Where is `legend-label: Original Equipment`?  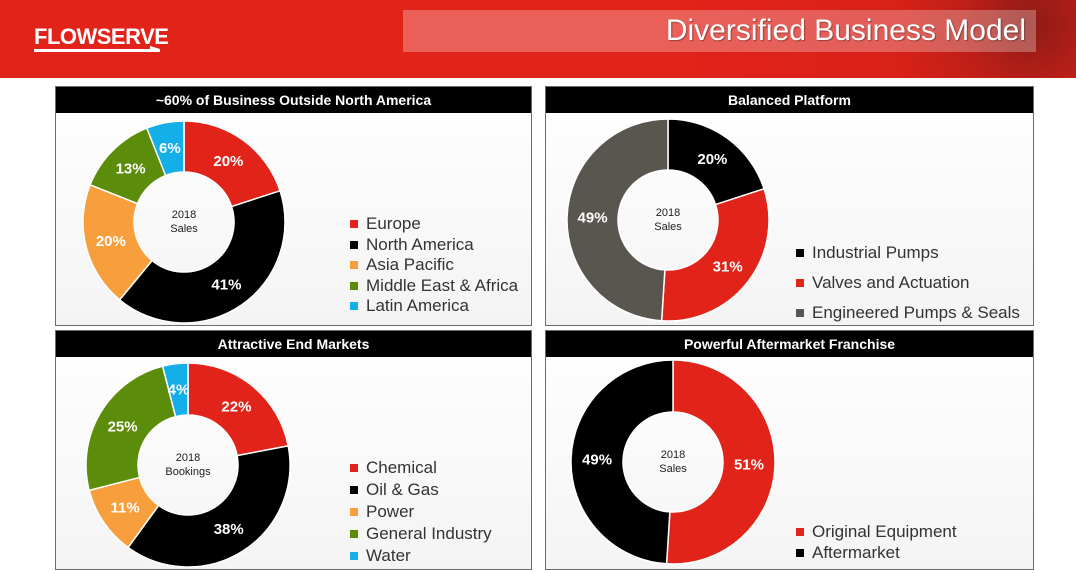 legend-label: Original Equipment is located at coordinates (884, 532).